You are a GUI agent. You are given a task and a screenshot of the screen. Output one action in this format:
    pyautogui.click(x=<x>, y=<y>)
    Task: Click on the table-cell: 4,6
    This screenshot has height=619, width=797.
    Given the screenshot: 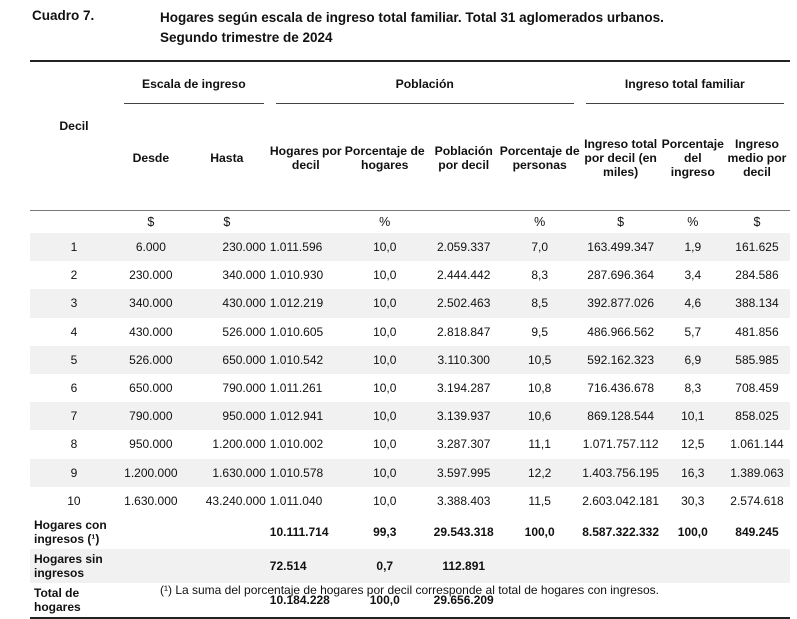 What is the action you would take?
    pyautogui.click(x=692, y=303)
    